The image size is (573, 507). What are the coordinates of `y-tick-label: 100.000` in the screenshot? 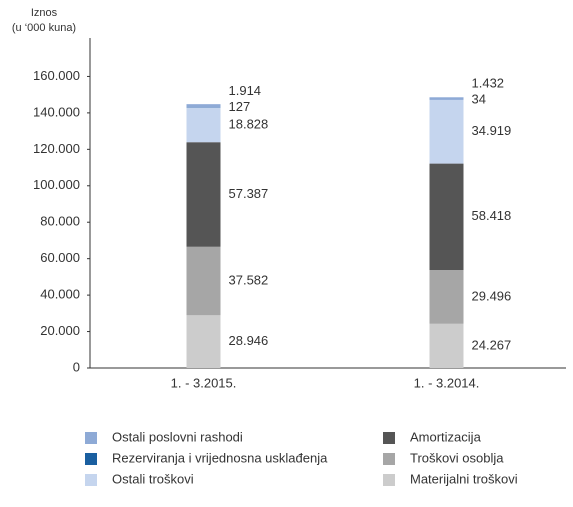 It's located at (56, 184).